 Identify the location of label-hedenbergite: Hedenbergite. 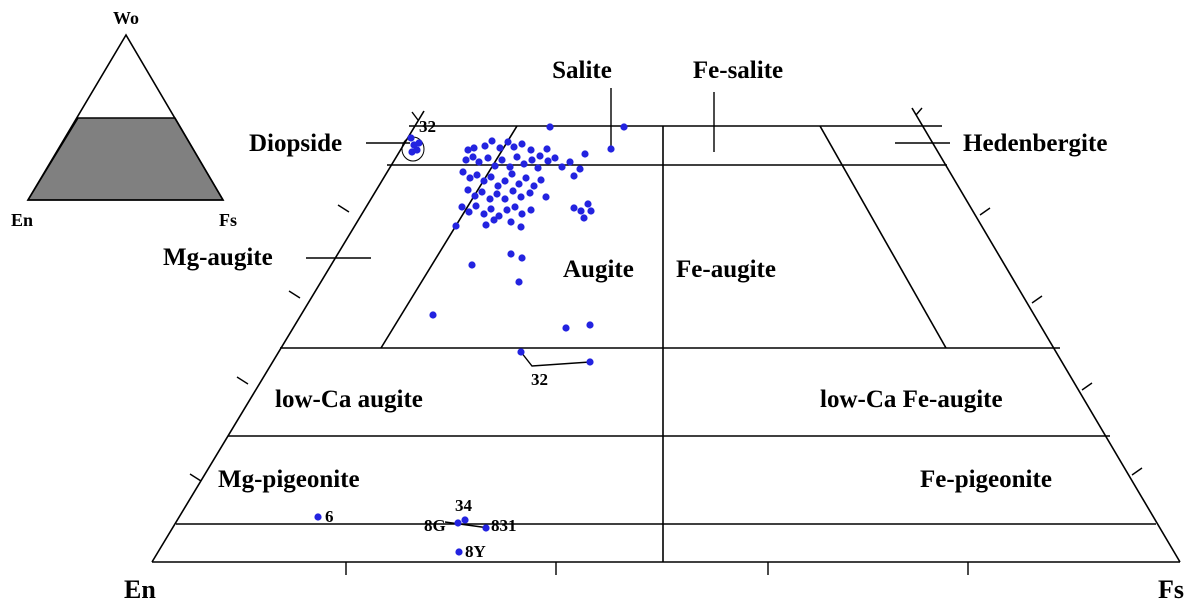
(1035, 143).